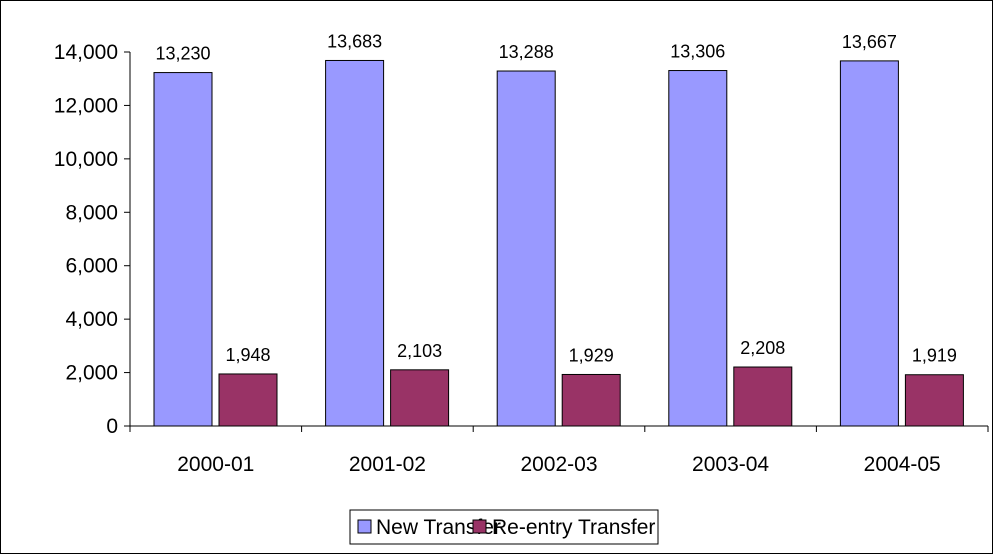 Image resolution: width=995 pixels, height=556 pixels. I want to click on x-category-label: 2000-01, so click(215, 464).